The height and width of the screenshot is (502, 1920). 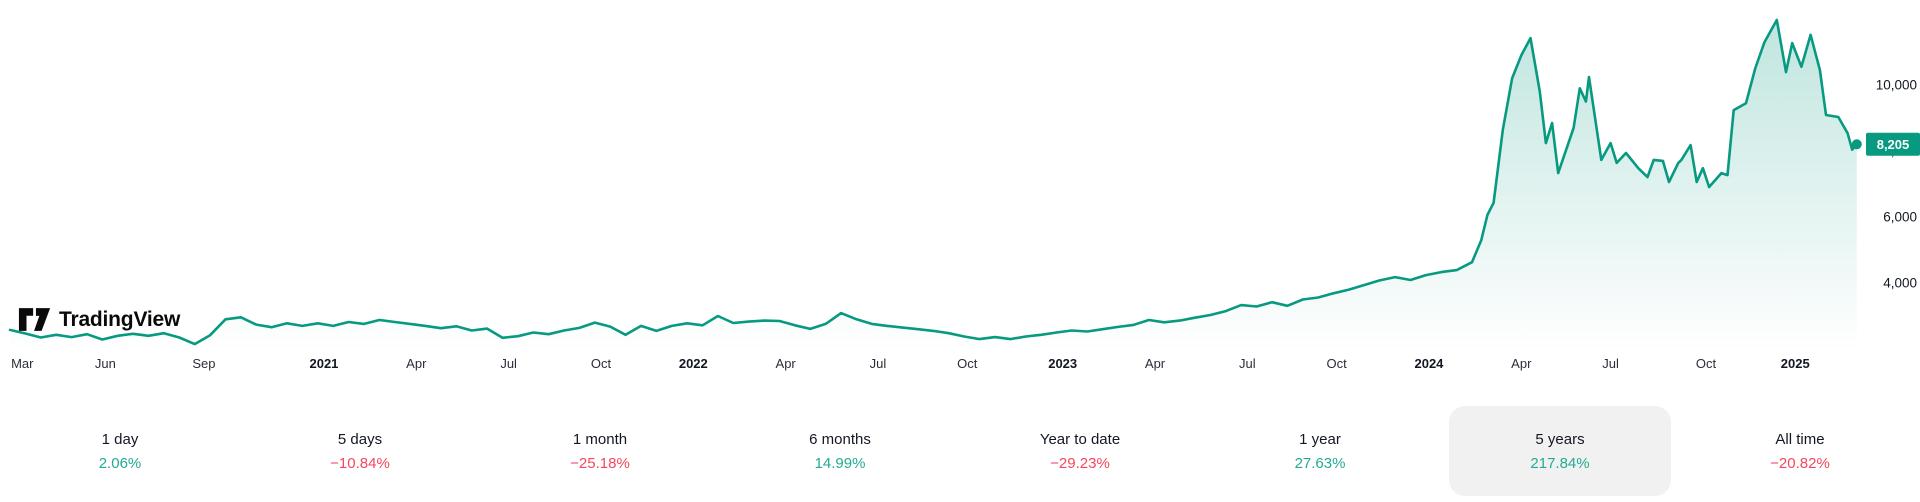 What do you see at coordinates (840, 463) in the screenshot?
I see `period-change-value: 14.99%` at bounding box center [840, 463].